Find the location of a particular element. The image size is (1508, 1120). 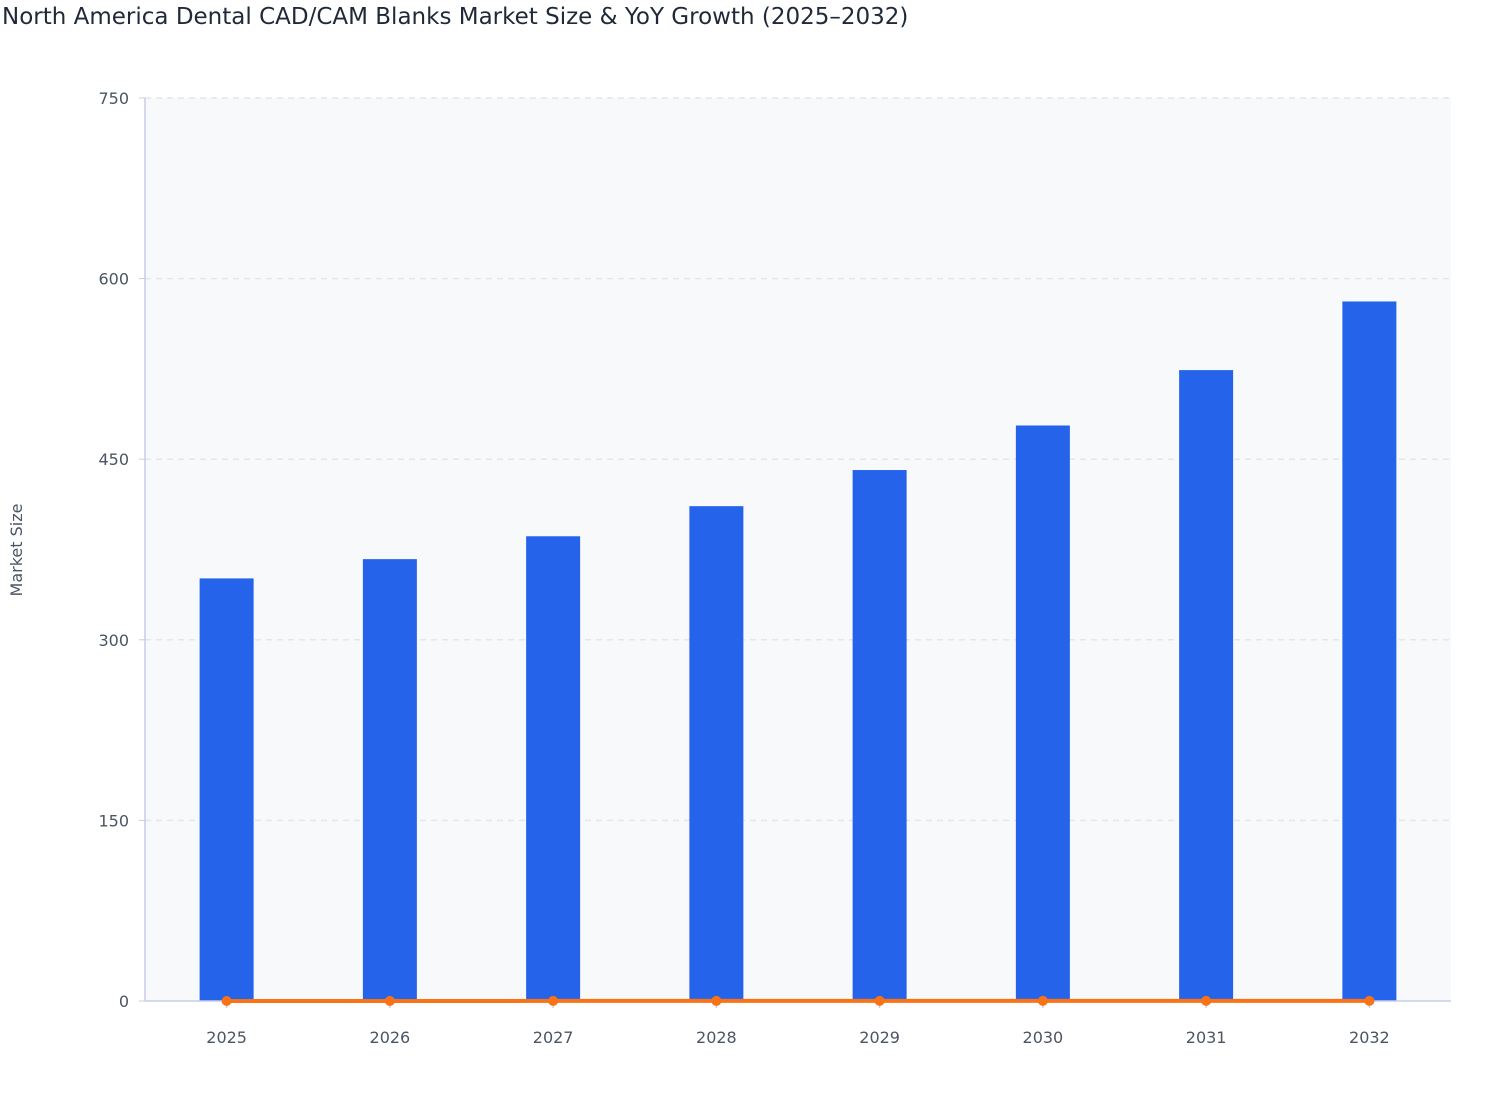

bar-2032 is located at coordinates (1369, 651).